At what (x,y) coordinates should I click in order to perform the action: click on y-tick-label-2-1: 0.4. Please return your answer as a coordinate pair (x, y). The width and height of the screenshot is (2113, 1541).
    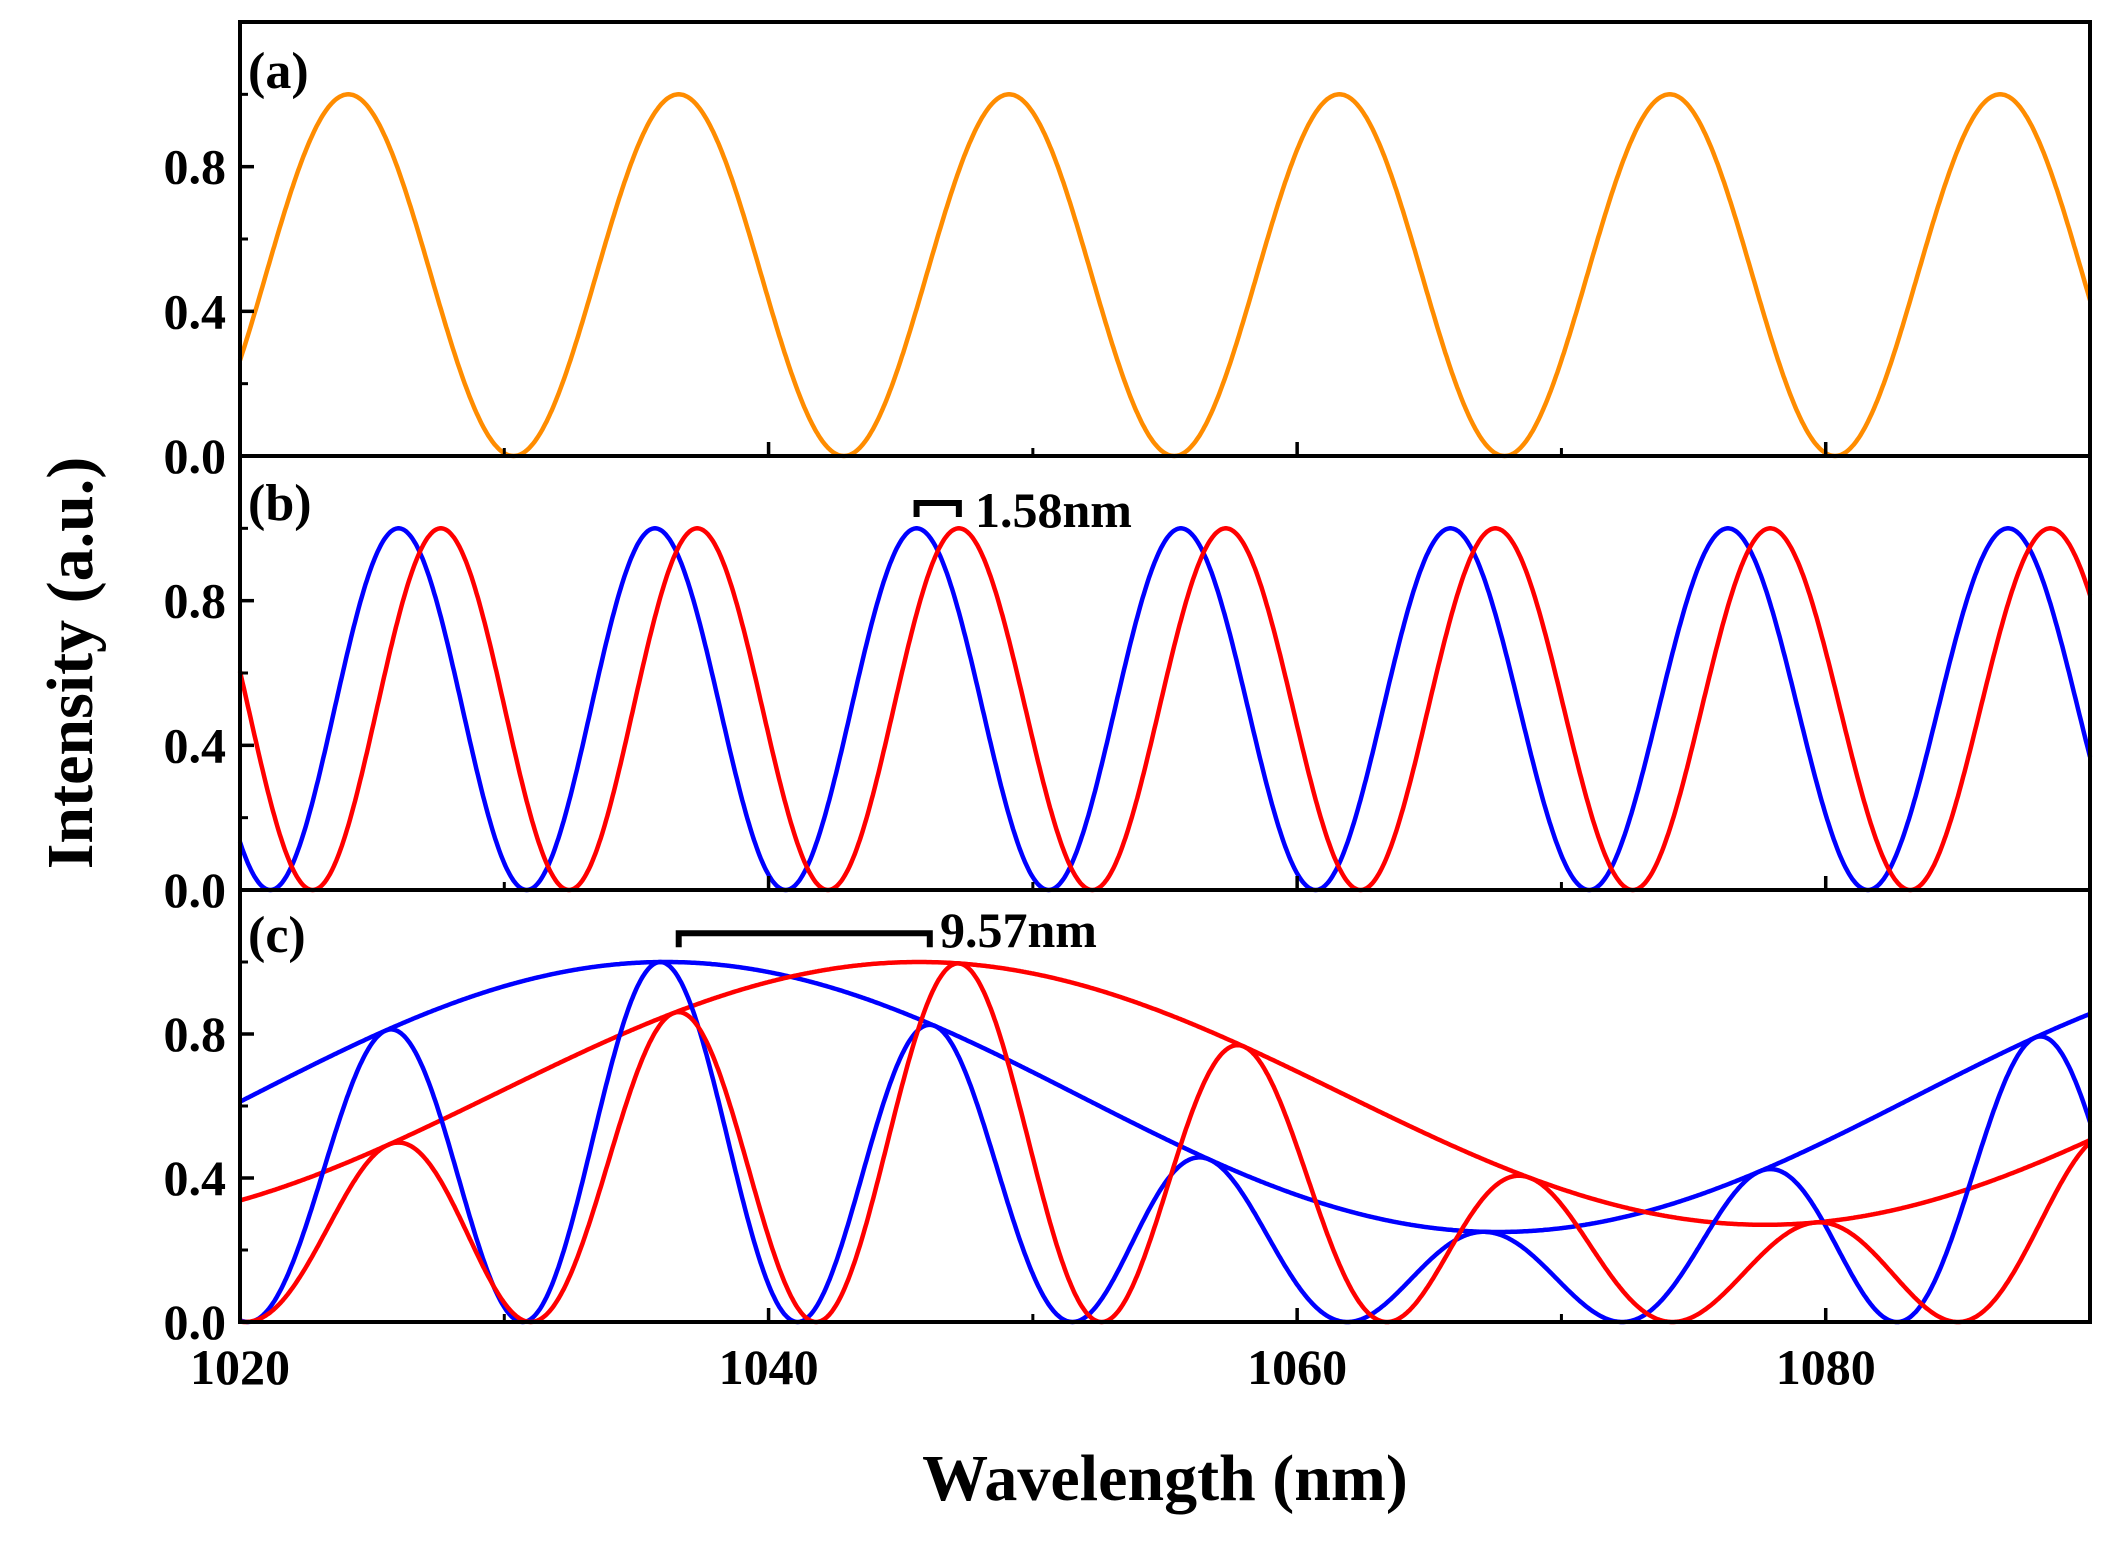
    Looking at the image, I should click on (195, 1178).